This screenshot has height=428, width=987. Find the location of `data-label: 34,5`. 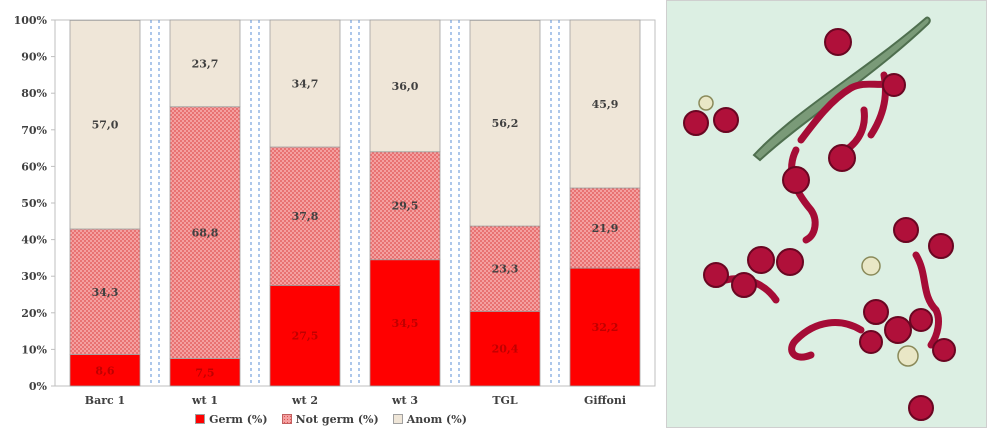

data-label: 34,5 is located at coordinates (405, 323).